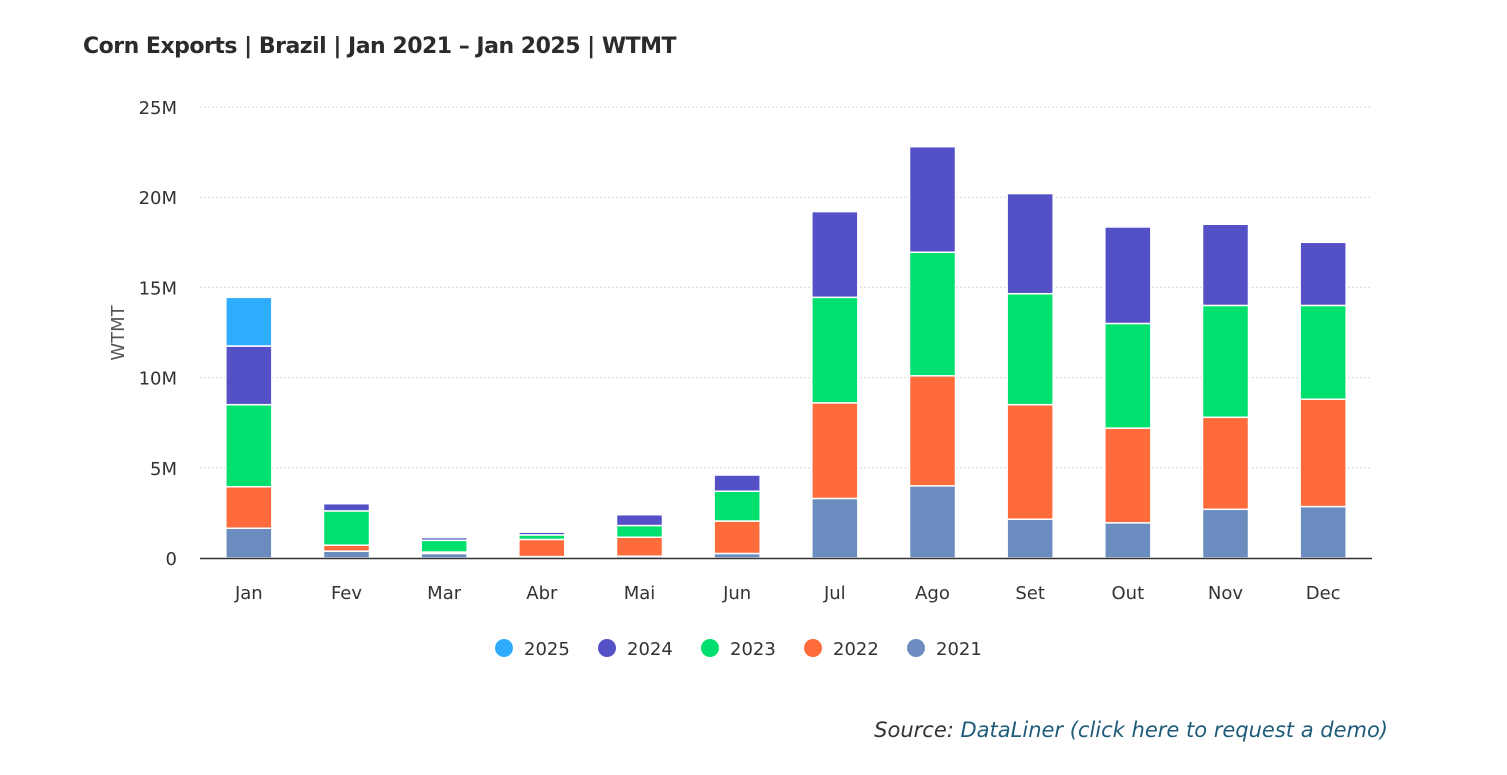 The height and width of the screenshot is (775, 1507). Describe the element at coordinates (158, 288) in the screenshot. I see `y-tick-label: 15M` at that location.